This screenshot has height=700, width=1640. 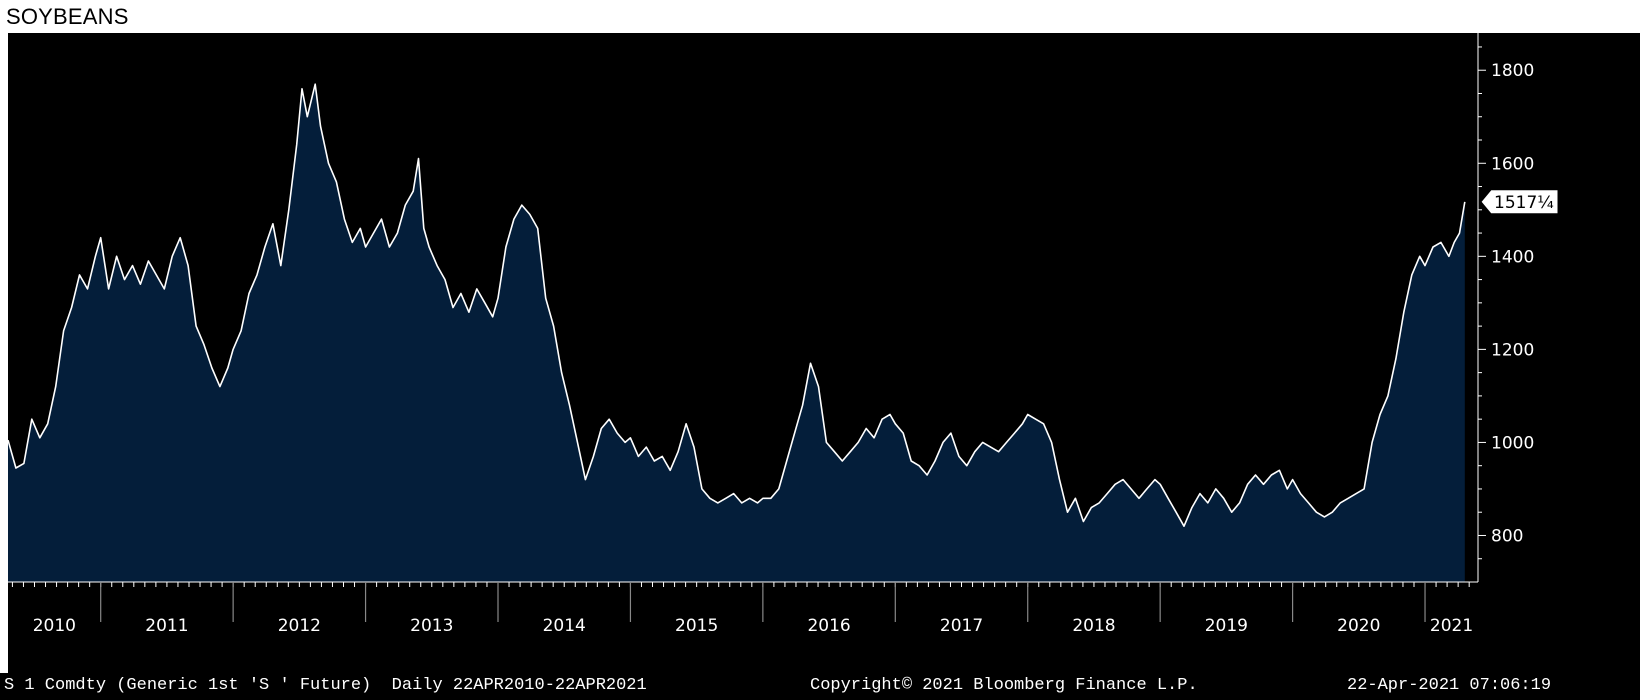 I want to click on x-tick-label: 2013, so click(x=431, y=626).